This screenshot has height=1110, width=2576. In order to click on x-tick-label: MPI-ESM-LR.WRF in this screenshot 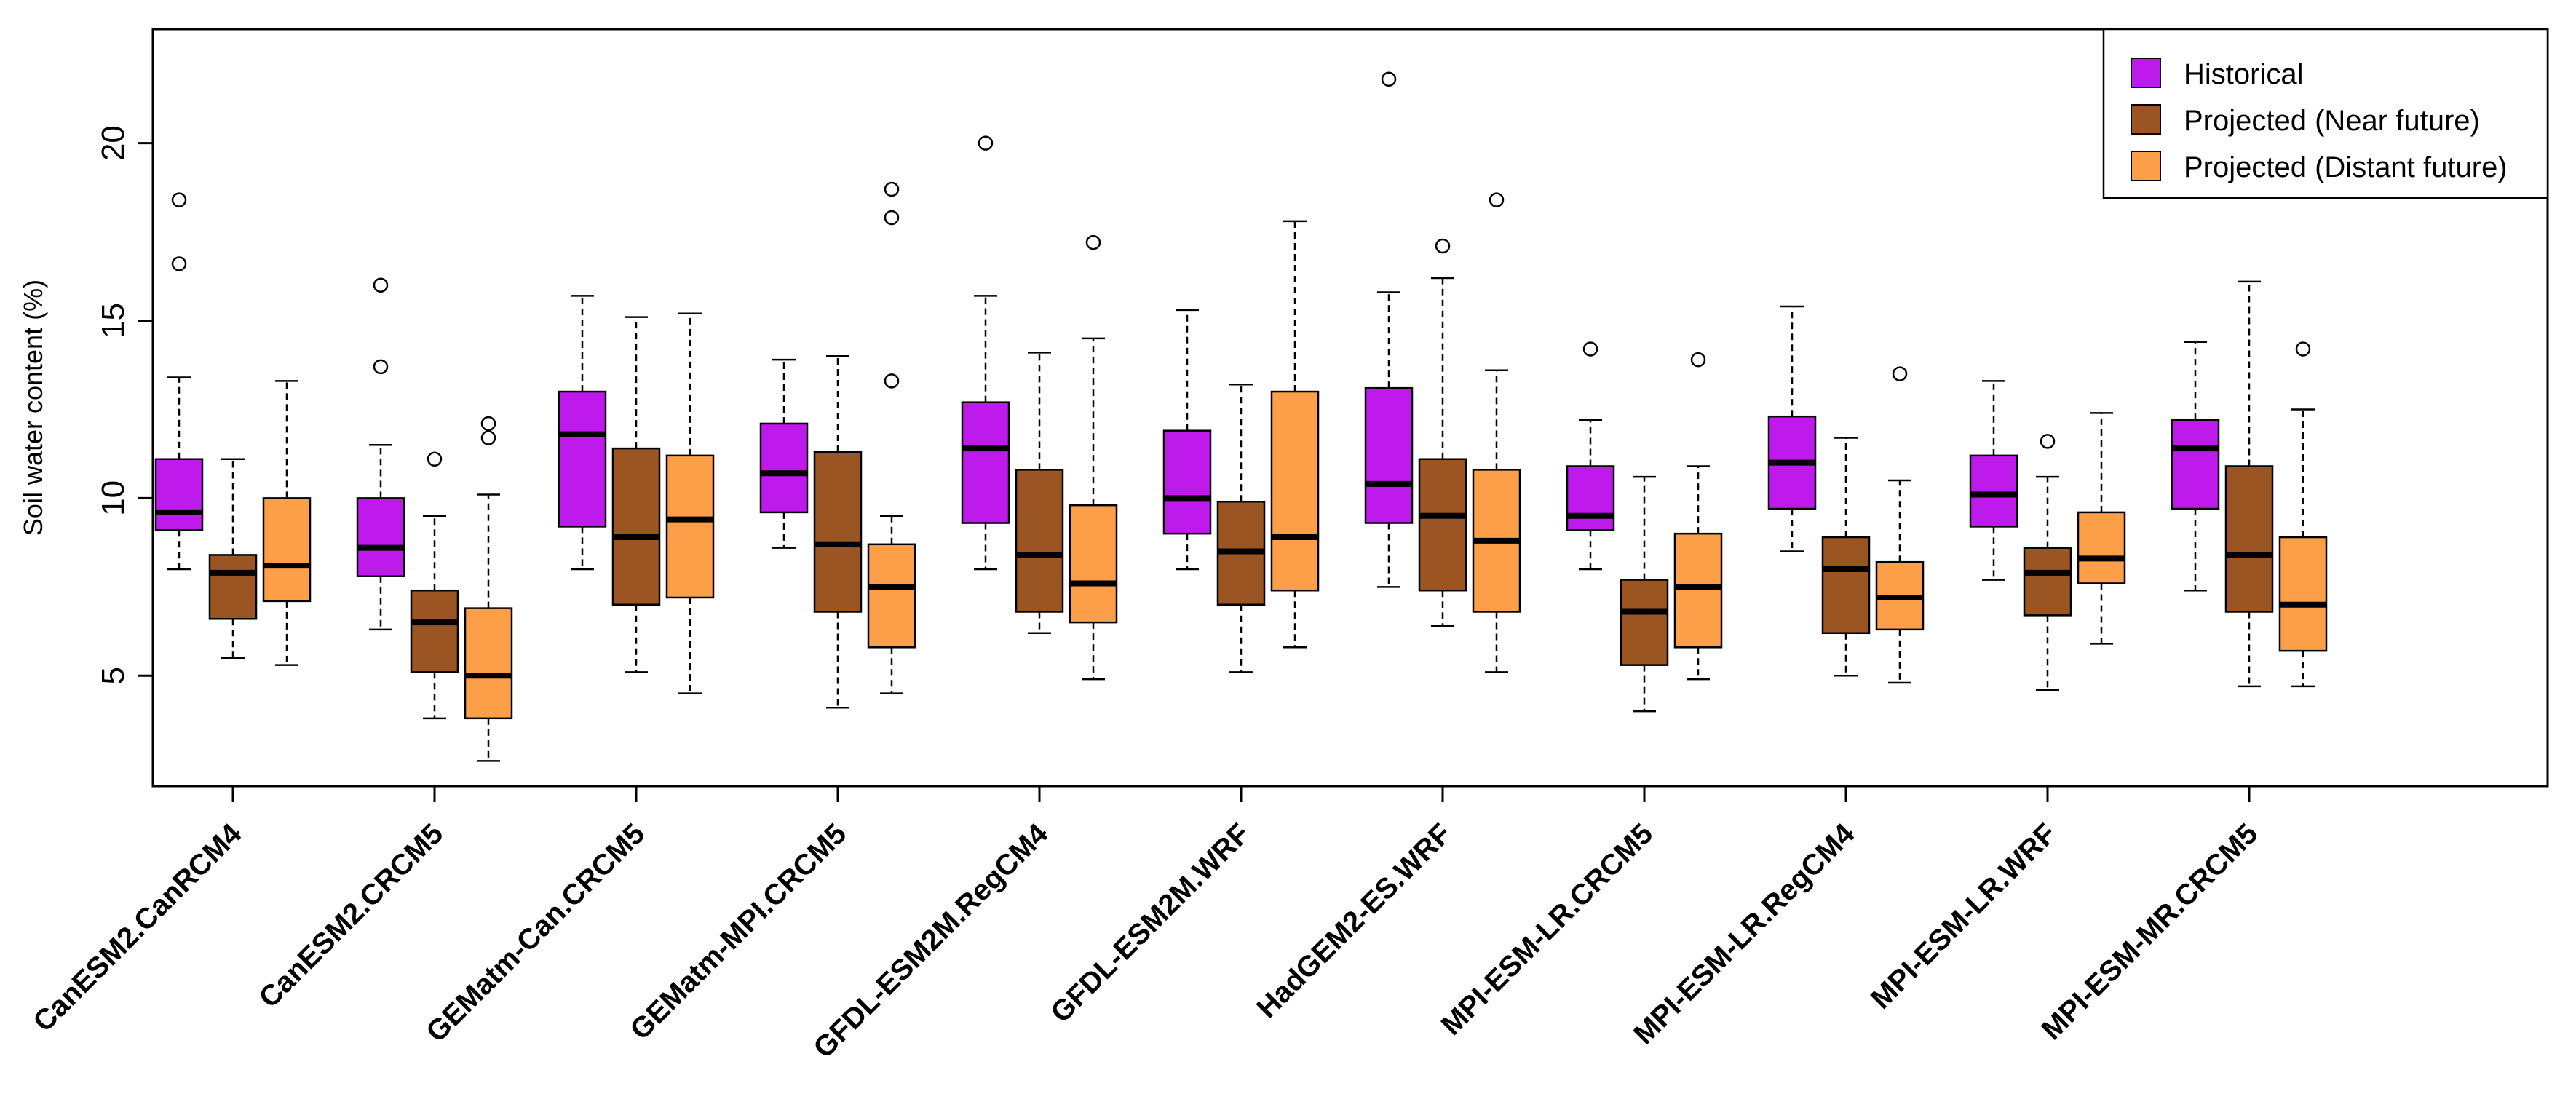, I will do `click(1963, 916)`.